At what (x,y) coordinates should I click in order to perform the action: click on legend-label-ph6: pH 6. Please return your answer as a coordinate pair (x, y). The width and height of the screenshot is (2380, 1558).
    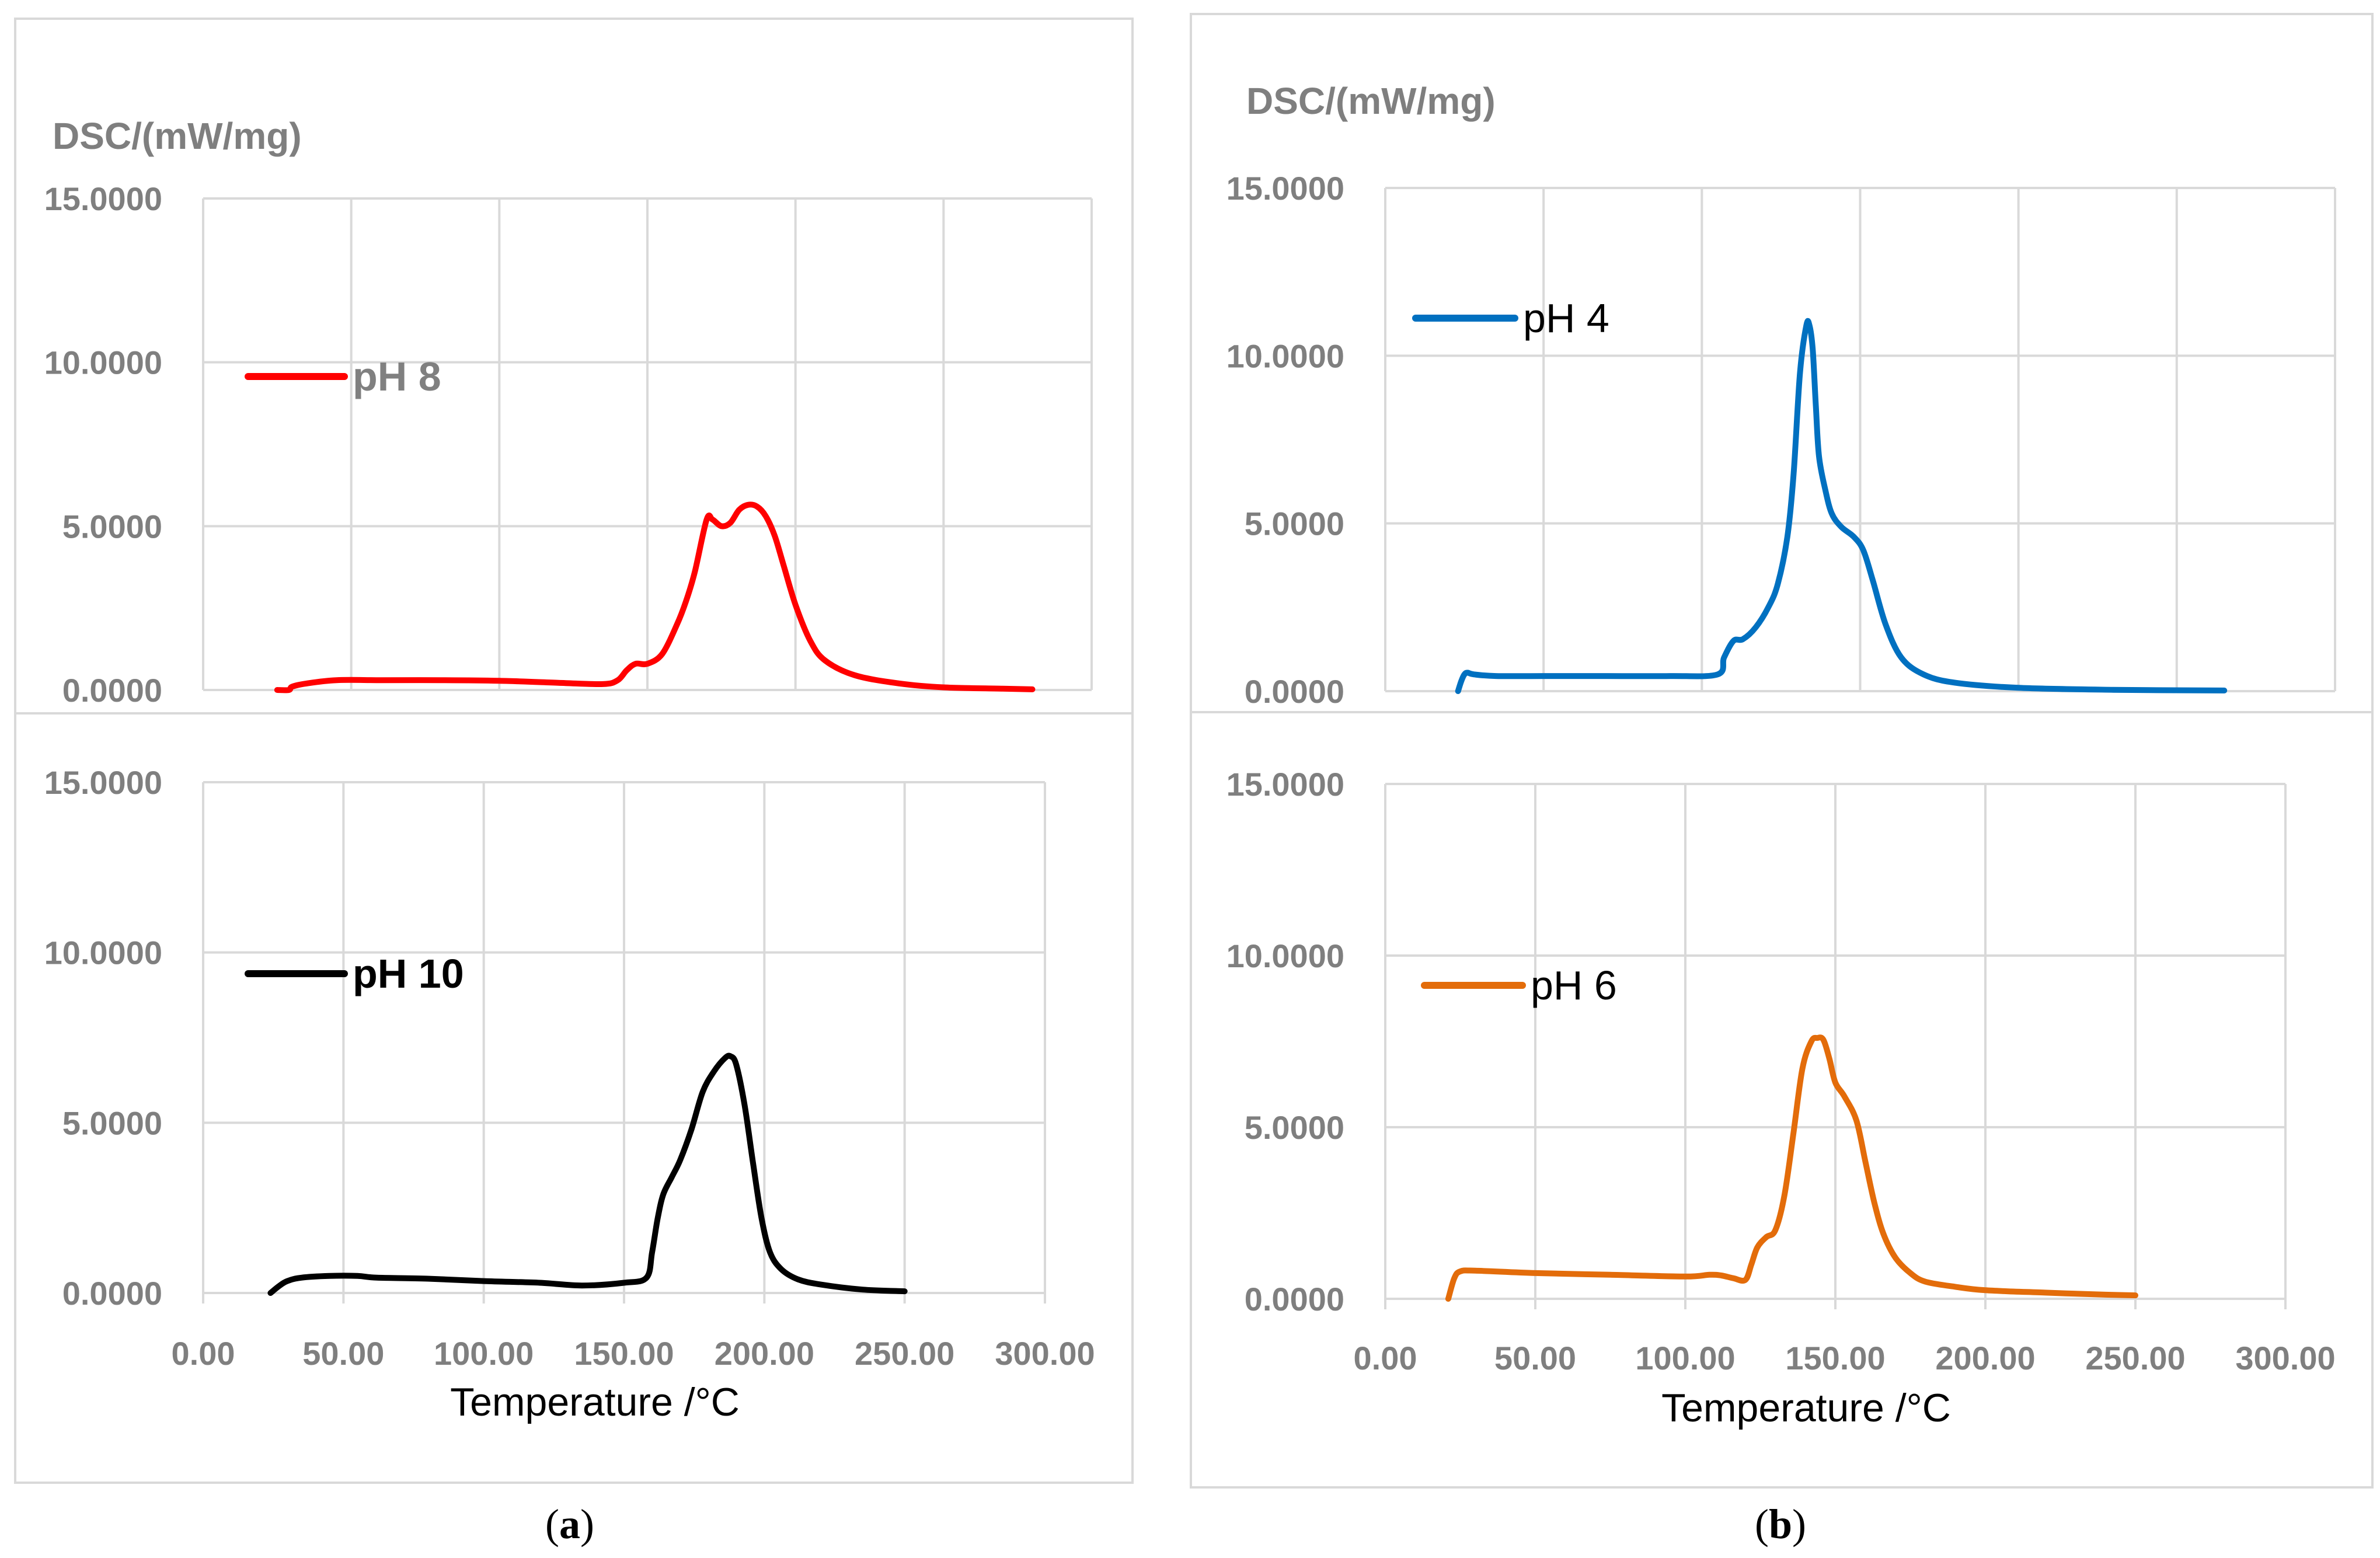
    Looking at the image, I should click on (1574, 986).